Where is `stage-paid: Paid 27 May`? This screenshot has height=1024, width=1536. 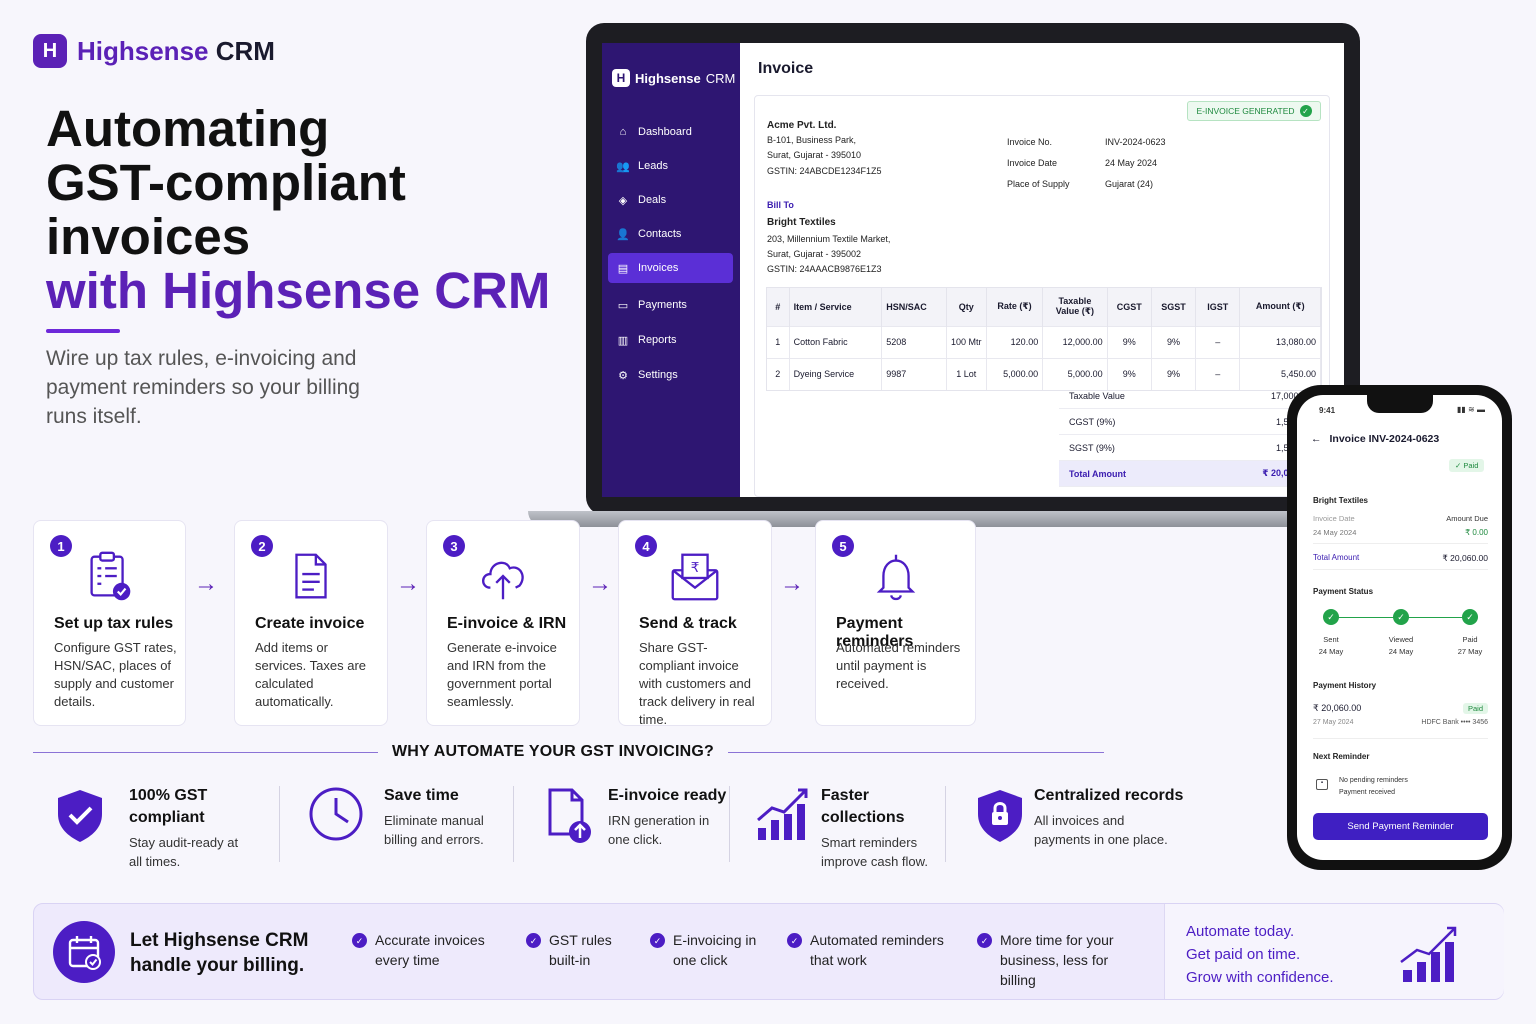
stage-paid: Paid 27 May is located at coordinates (1470, 645).